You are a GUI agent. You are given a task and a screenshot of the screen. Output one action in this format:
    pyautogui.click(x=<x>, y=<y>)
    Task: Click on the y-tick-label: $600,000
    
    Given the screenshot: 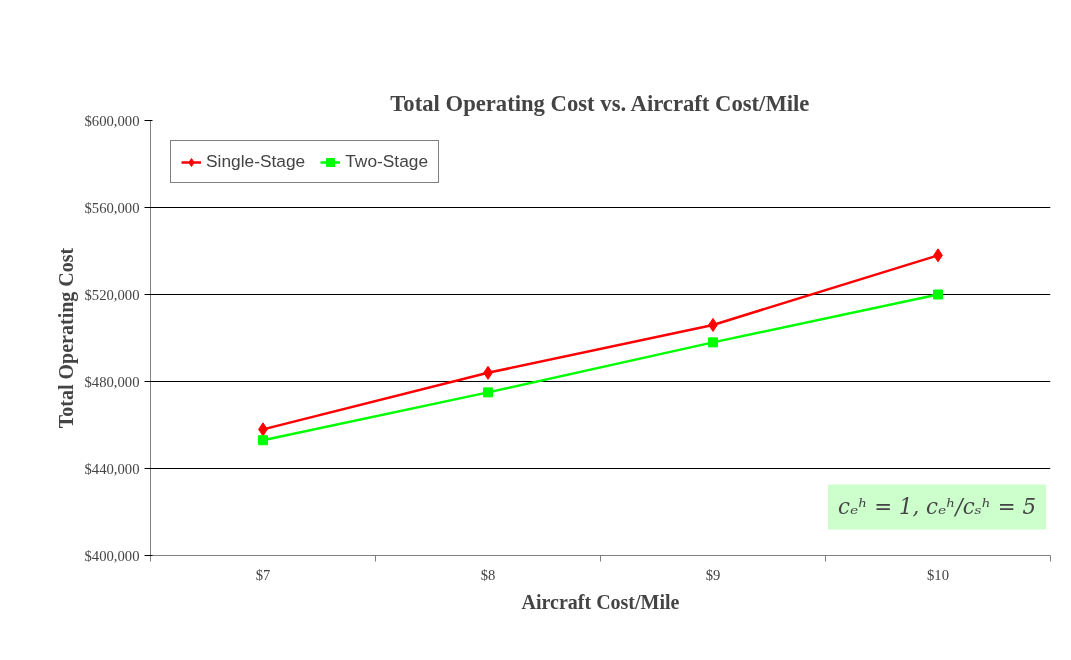 What is the action you would take?
    pyautogui.click(x=112, y=120)
    